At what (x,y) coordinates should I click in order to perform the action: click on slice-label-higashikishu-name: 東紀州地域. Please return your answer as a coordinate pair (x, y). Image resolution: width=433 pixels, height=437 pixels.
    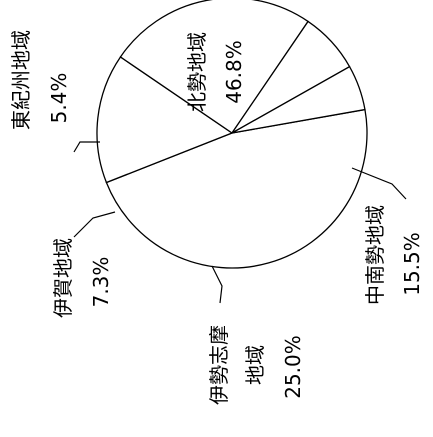
    Looking at the image, I should click on (21, 80).